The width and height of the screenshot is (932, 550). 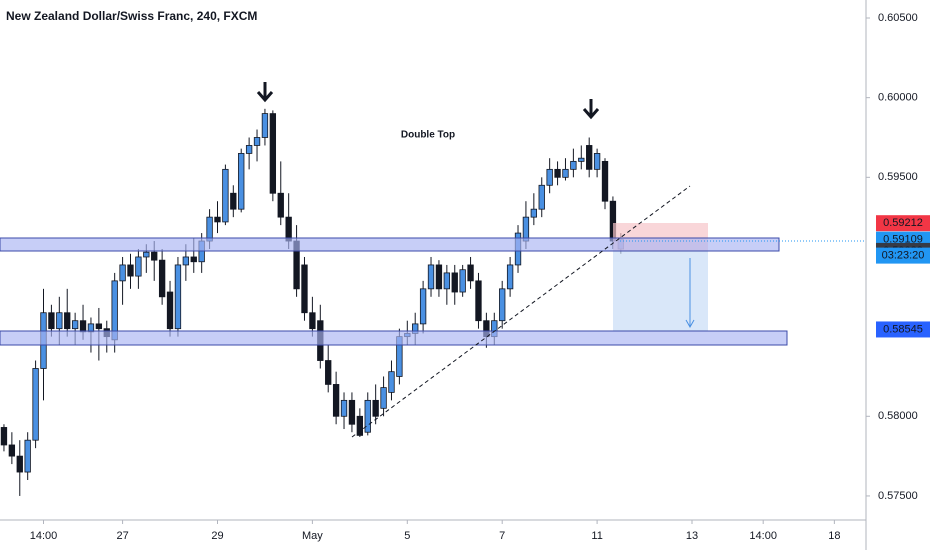 I want to click on y-tick-label: 0.59500, so click(x=898, y=177).